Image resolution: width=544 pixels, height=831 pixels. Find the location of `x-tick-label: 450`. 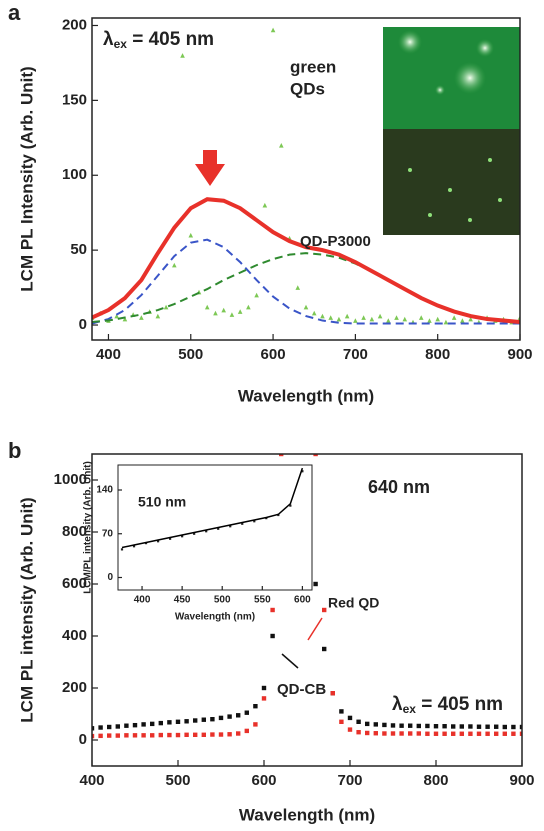

x-tick-label: 450 is located at coordinates (182, 600).